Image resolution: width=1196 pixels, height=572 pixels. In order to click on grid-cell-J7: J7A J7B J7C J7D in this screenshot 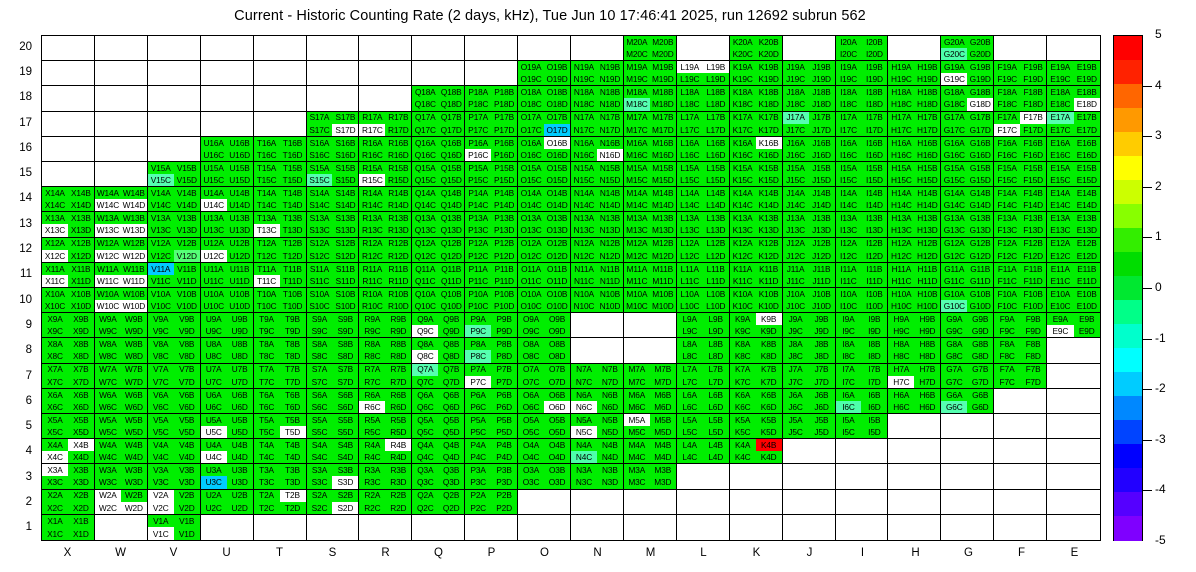, I will do `click(809, 376)`.